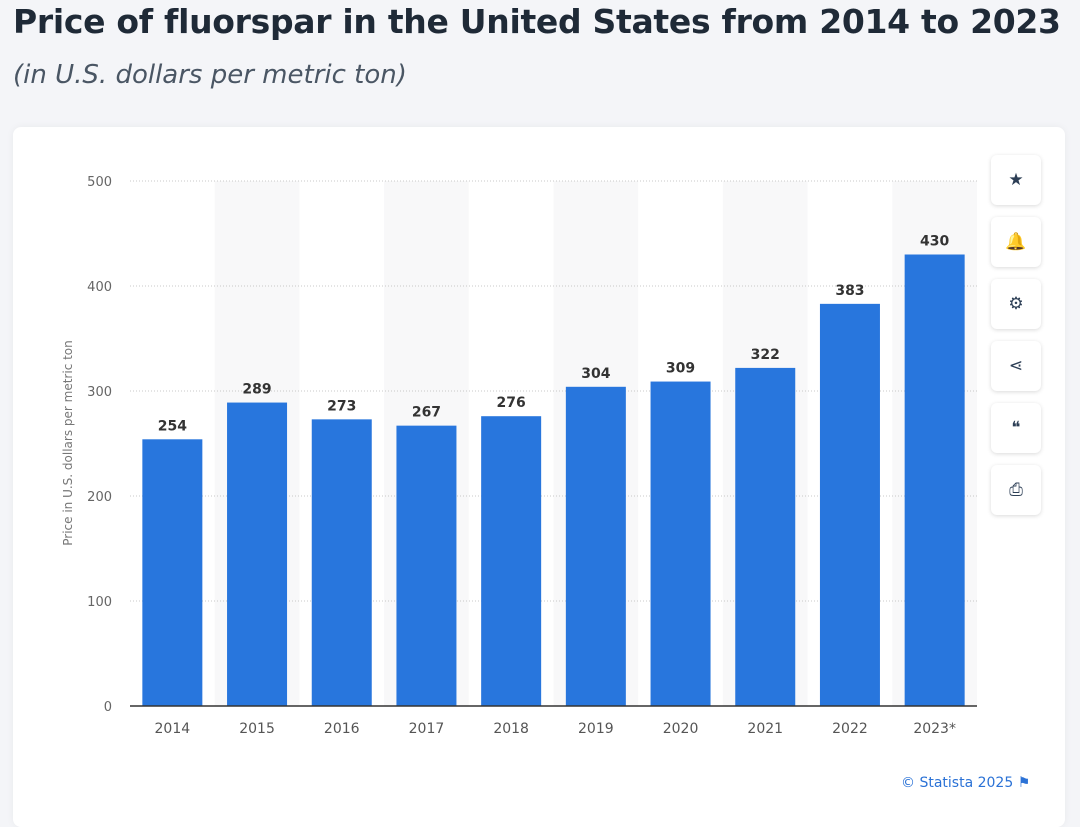 Image resolution: width=1080 pixels, height=827 pixels. I want to click on y-tick-label: 200, so click(99, 497).